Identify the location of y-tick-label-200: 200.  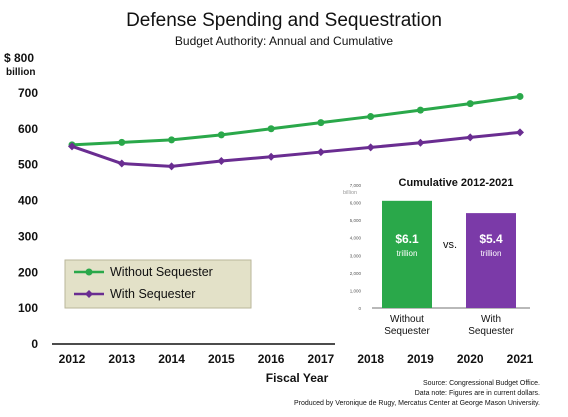
(28, 272).